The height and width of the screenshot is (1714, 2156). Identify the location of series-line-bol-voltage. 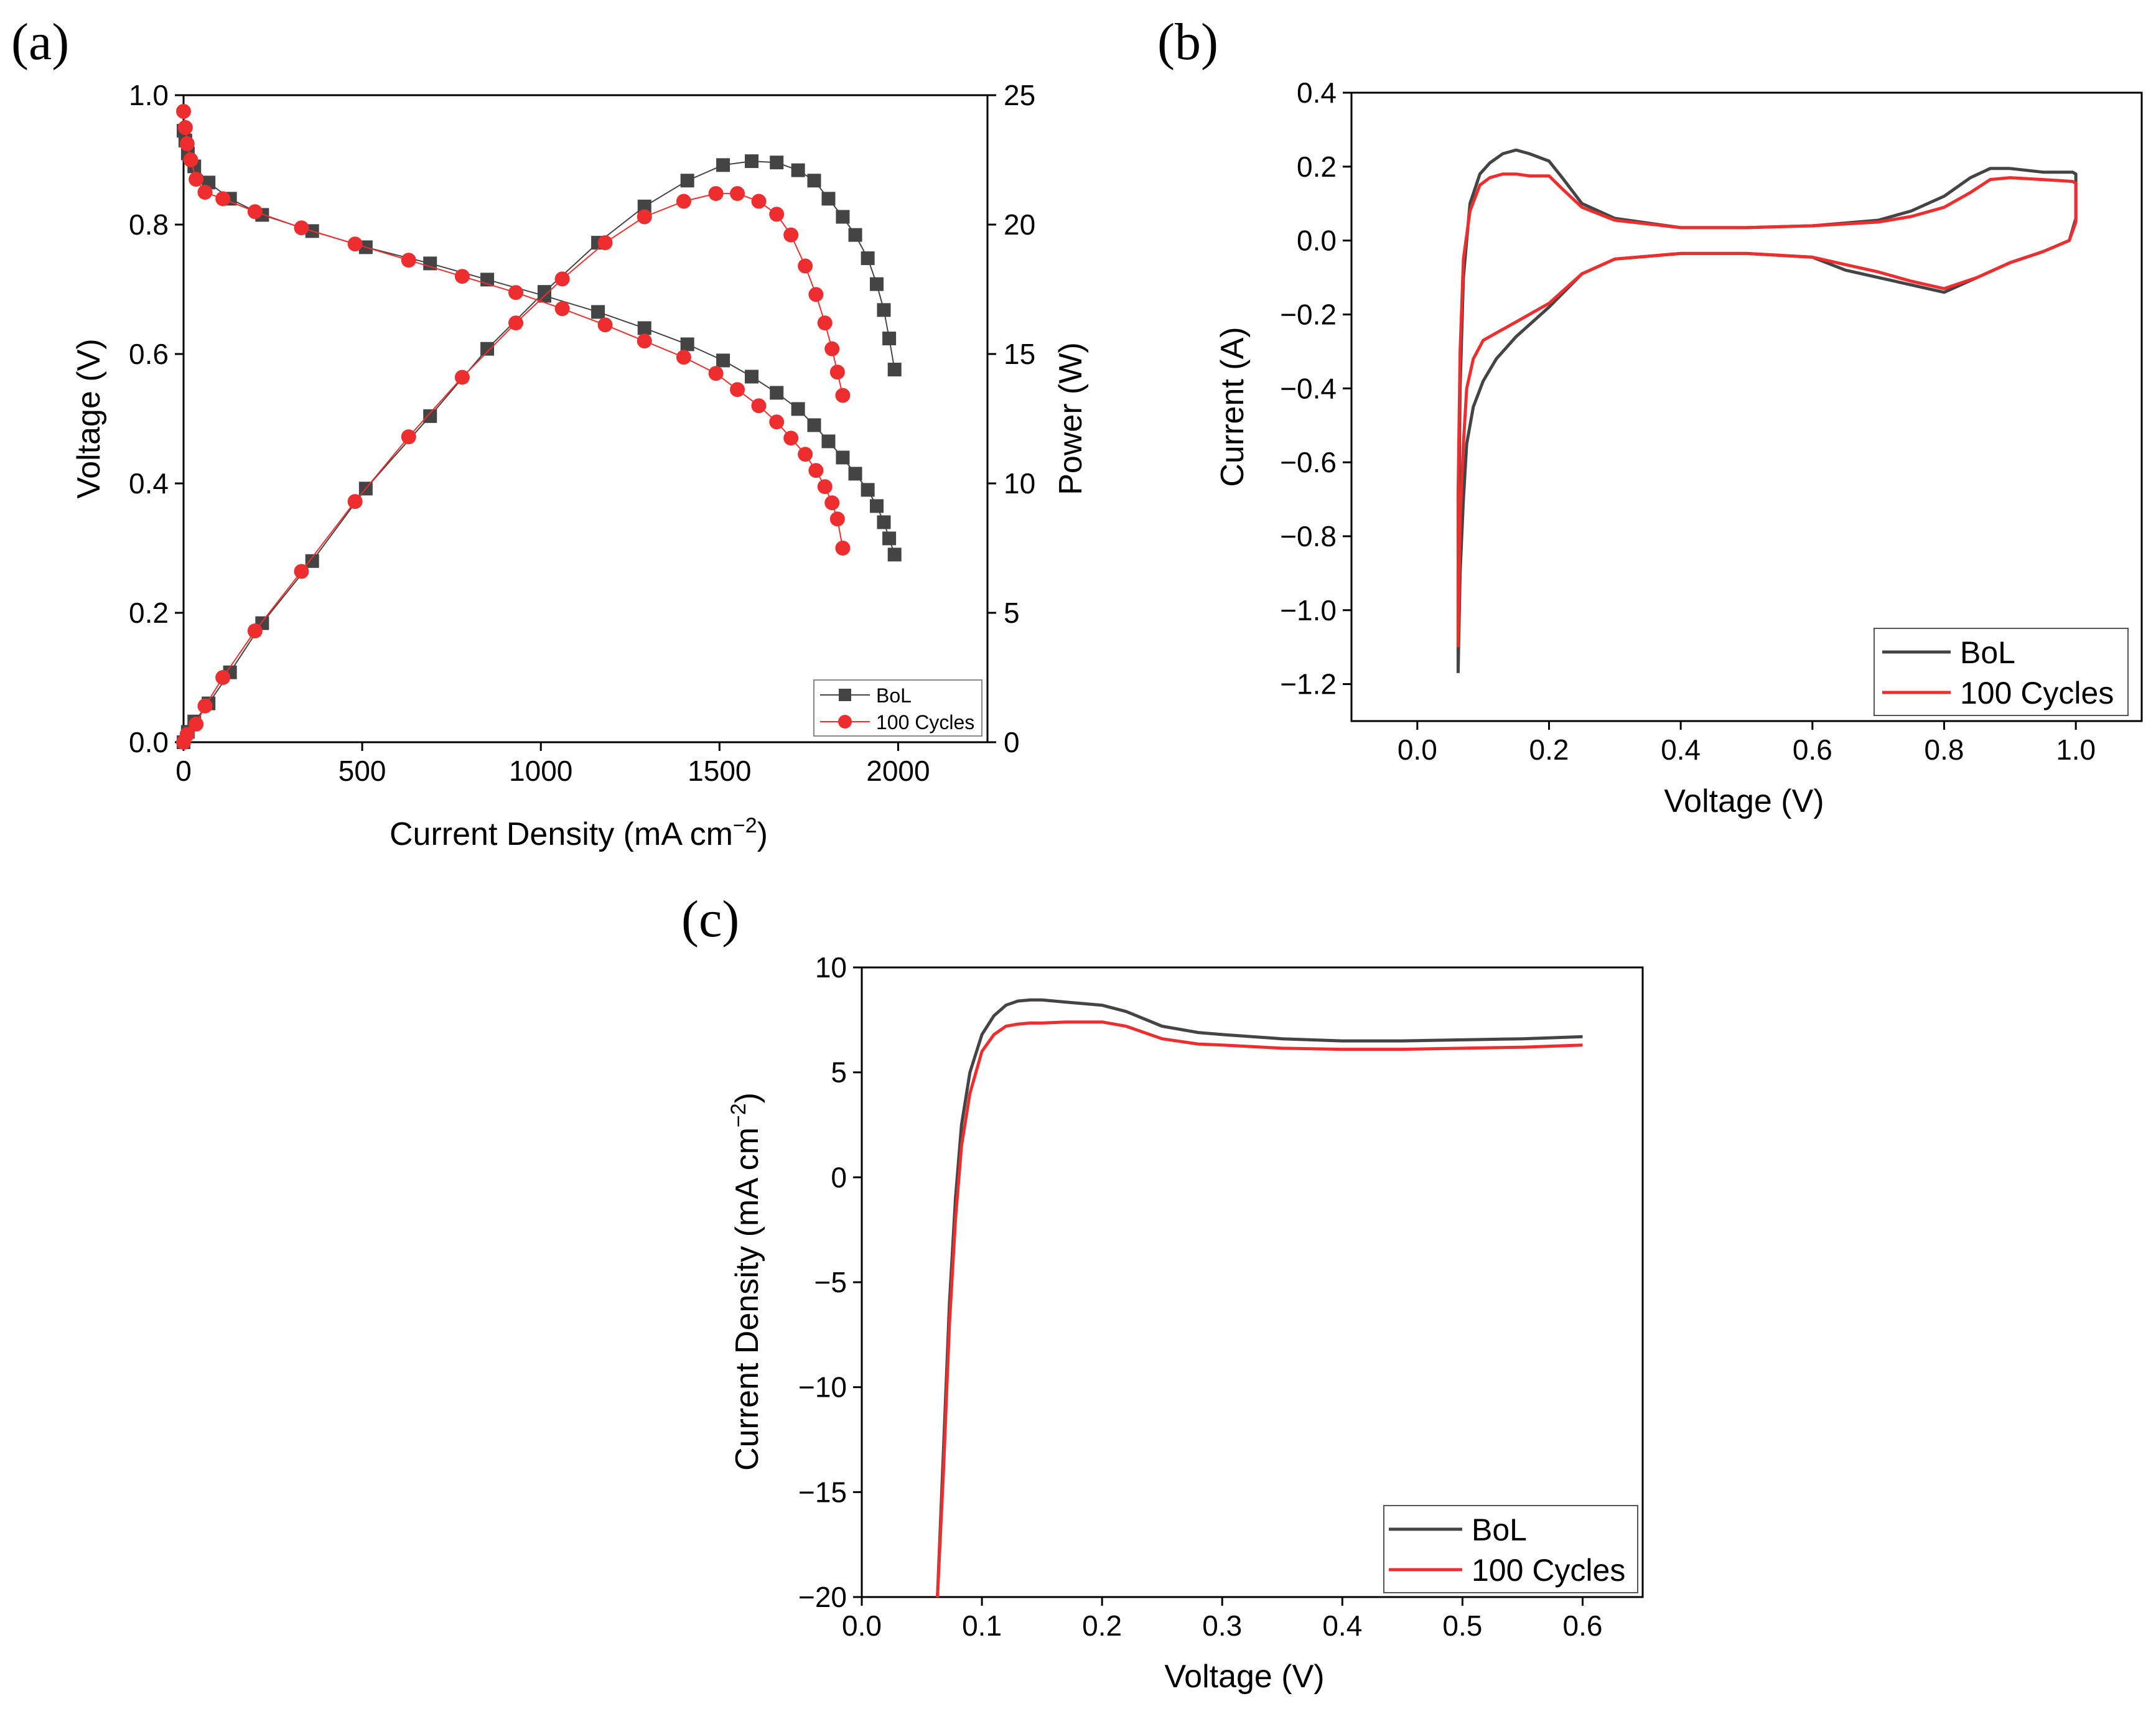
(539, 343).